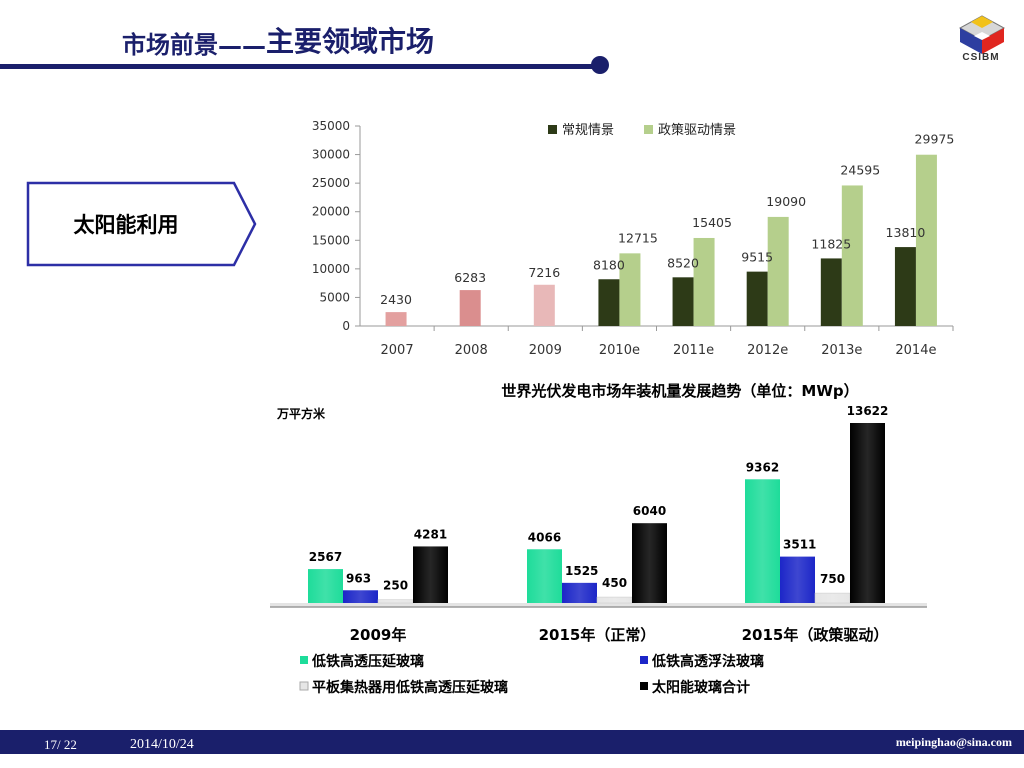  What do you see at coordinates (350, 41) in the screenshot?
I see `title-part-main-fields: 主要领域市场` at bounding box center [350, 41].